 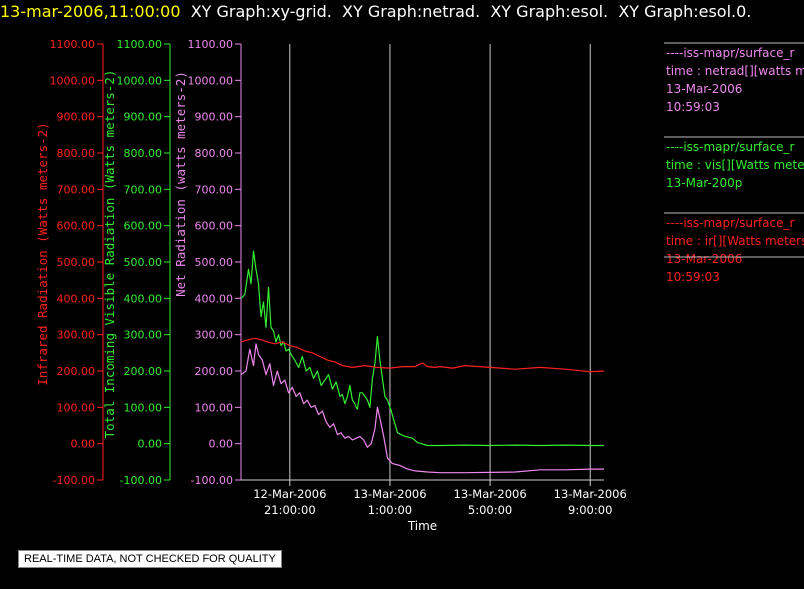 What do you see at coordinates (140, 80) in the screenshot?
I see `y-tick-label-1-11: 1000.00` at bounding box center [140, 80].